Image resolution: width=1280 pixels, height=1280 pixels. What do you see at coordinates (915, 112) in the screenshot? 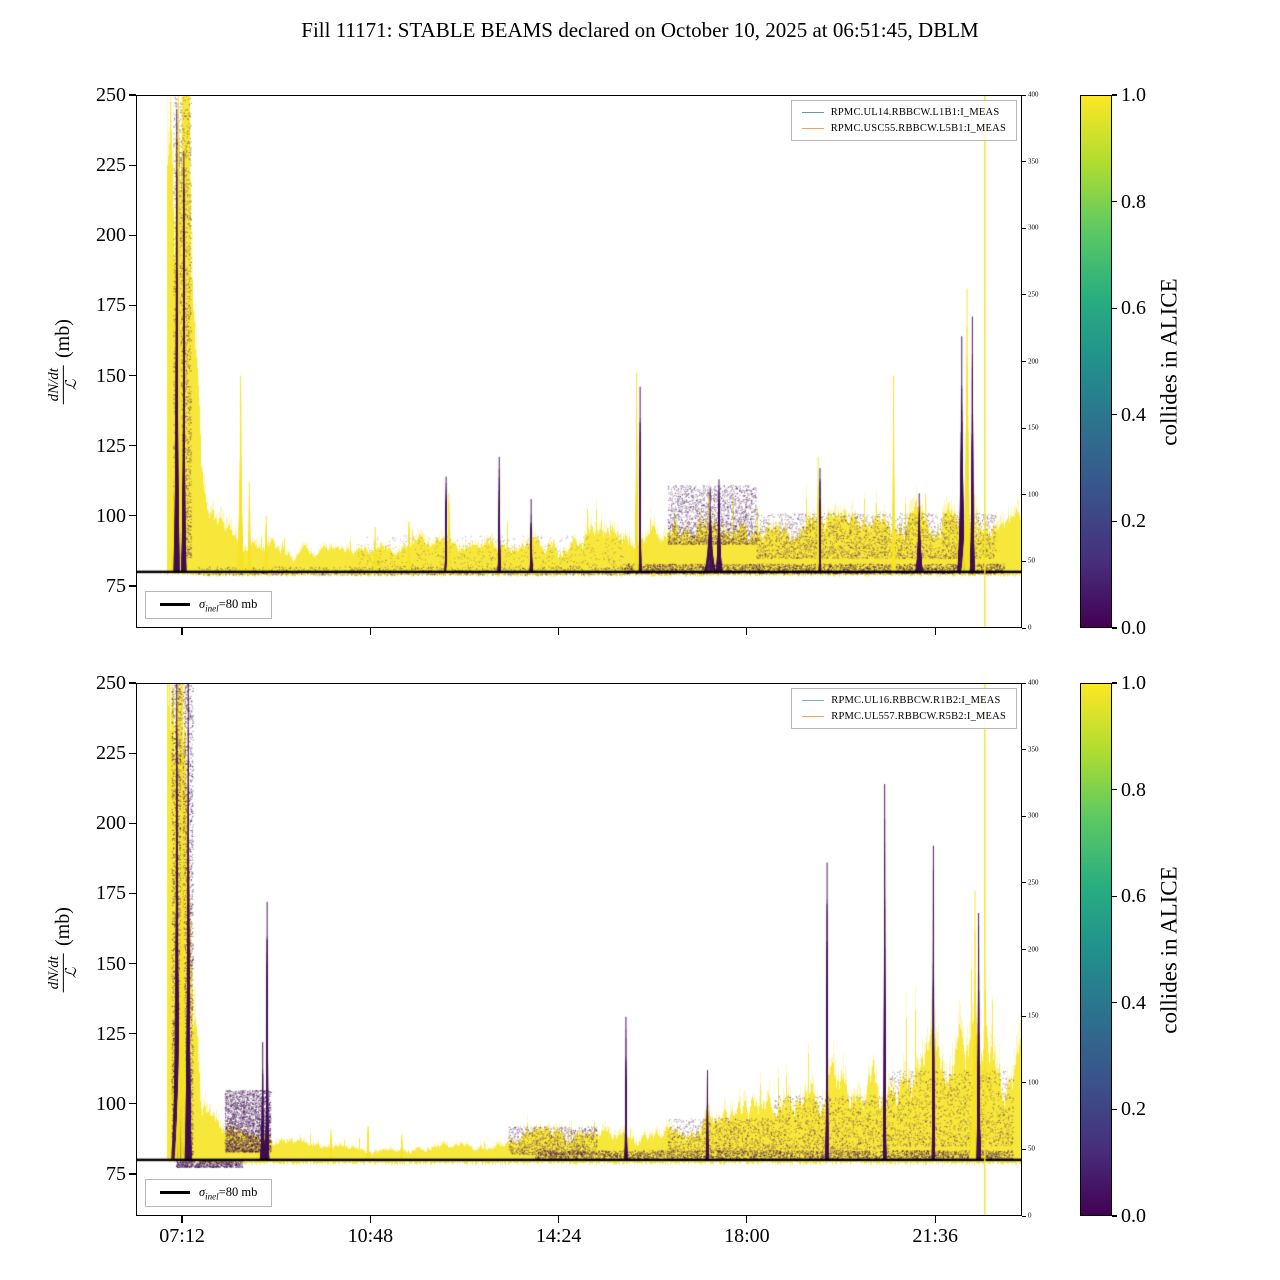
I see `legend-label: RPMC.UL14.RBBCW.L1B1:I_MEAS` at bounding box center [915, 112].